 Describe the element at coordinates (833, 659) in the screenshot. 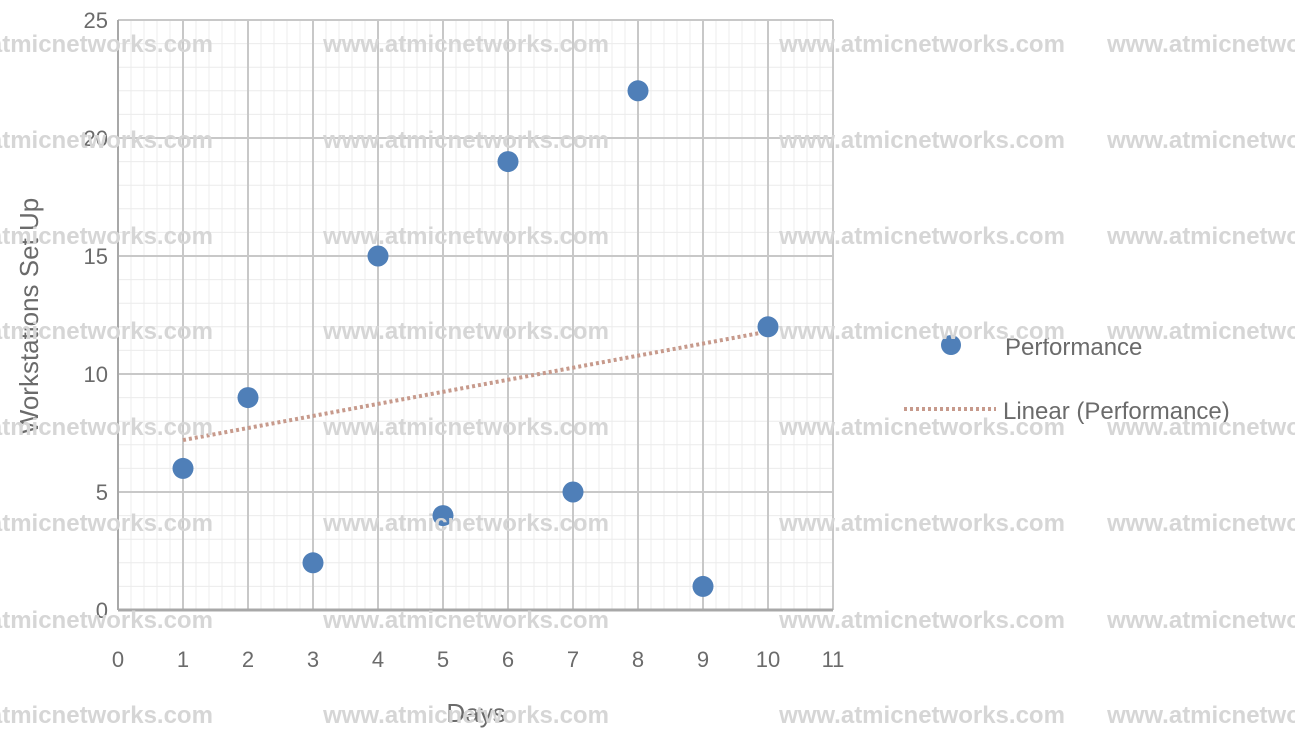

I see `x-tick-label: 11` at that location.